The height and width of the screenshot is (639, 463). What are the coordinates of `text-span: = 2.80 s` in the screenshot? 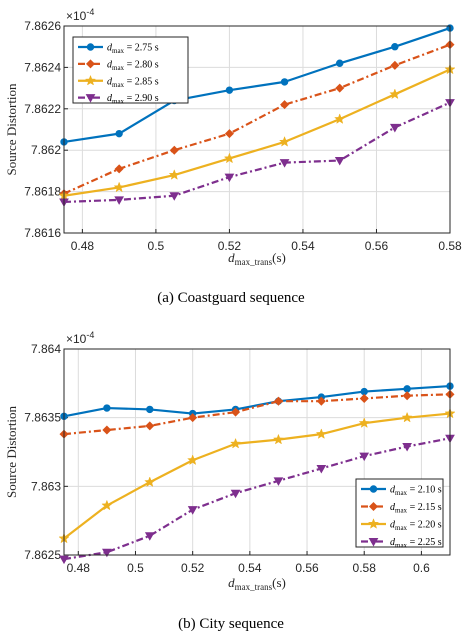 It's located at (141, 64).